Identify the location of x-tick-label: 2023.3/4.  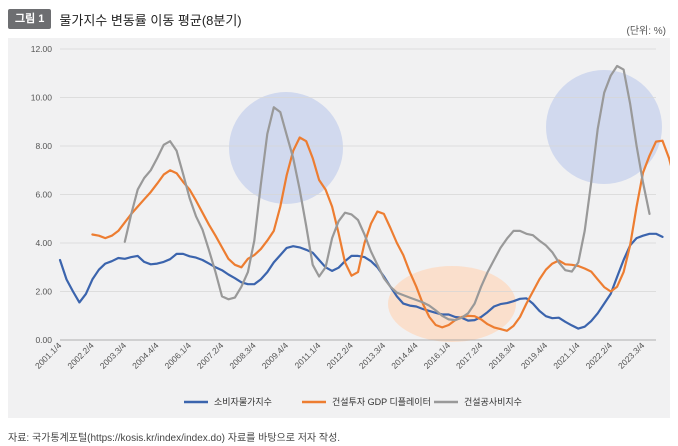
(631, 355).